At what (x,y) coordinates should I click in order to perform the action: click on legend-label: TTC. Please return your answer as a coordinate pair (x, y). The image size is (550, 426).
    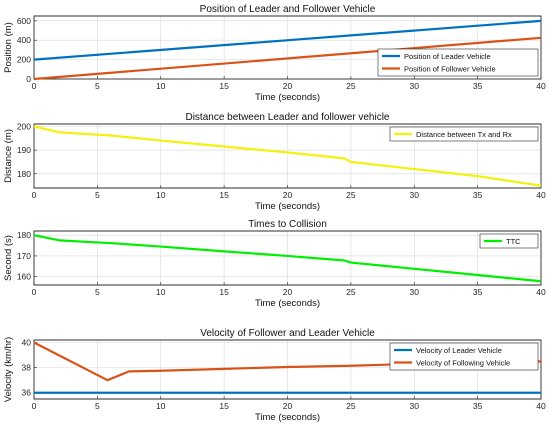
    Looking at the image, I should click on (513, 241).